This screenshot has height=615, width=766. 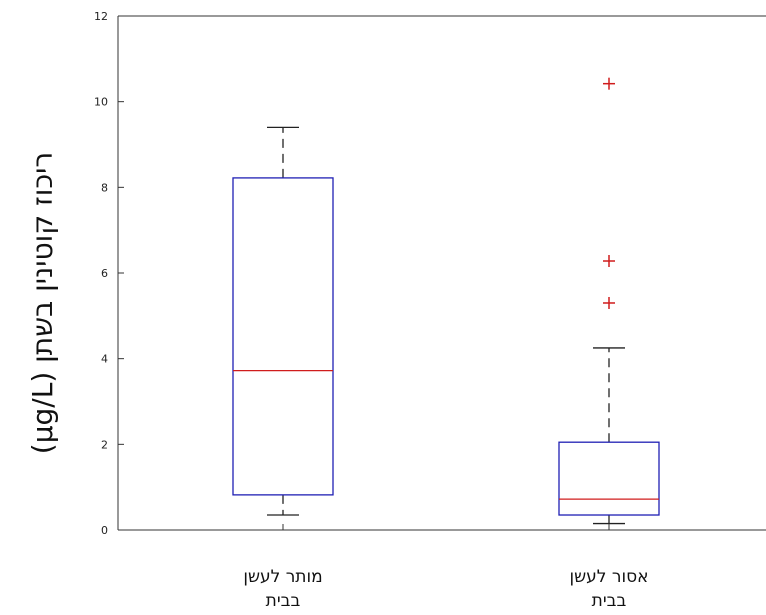 I want to click on category-label-line: אסור לעשן, so click(x=608, y=577).